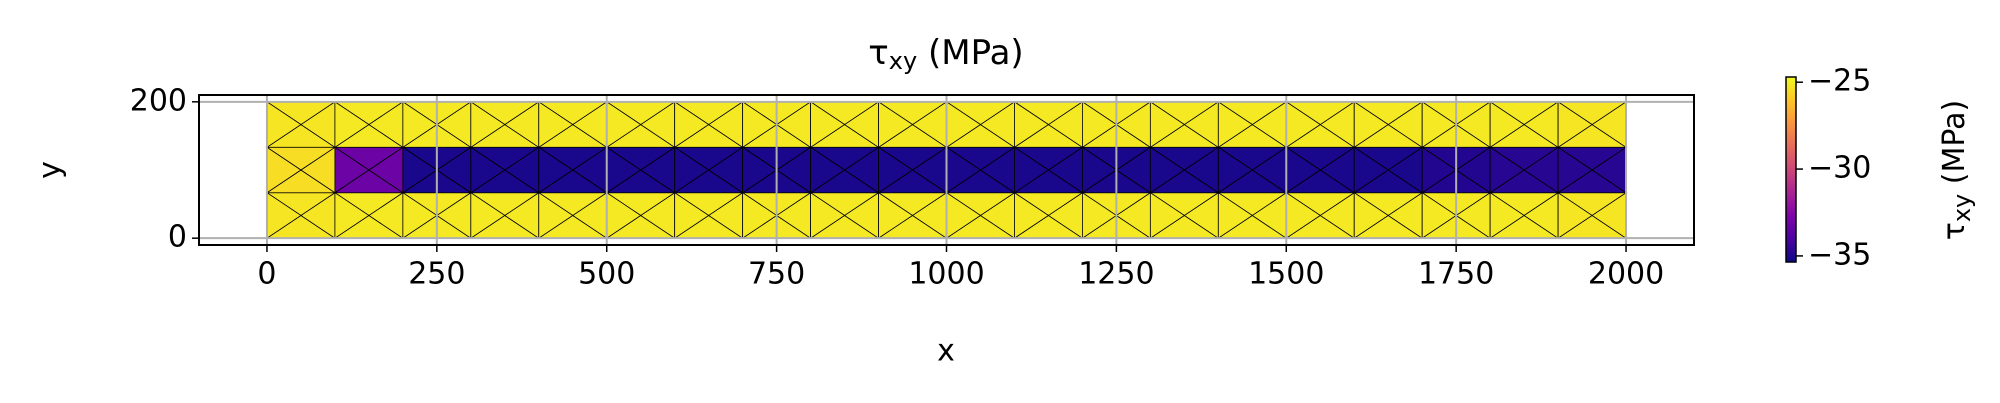 The height and width of the screenshot is (403, 2000). I want to click on colorbar-tick-label: −35, so click(1839, 254).